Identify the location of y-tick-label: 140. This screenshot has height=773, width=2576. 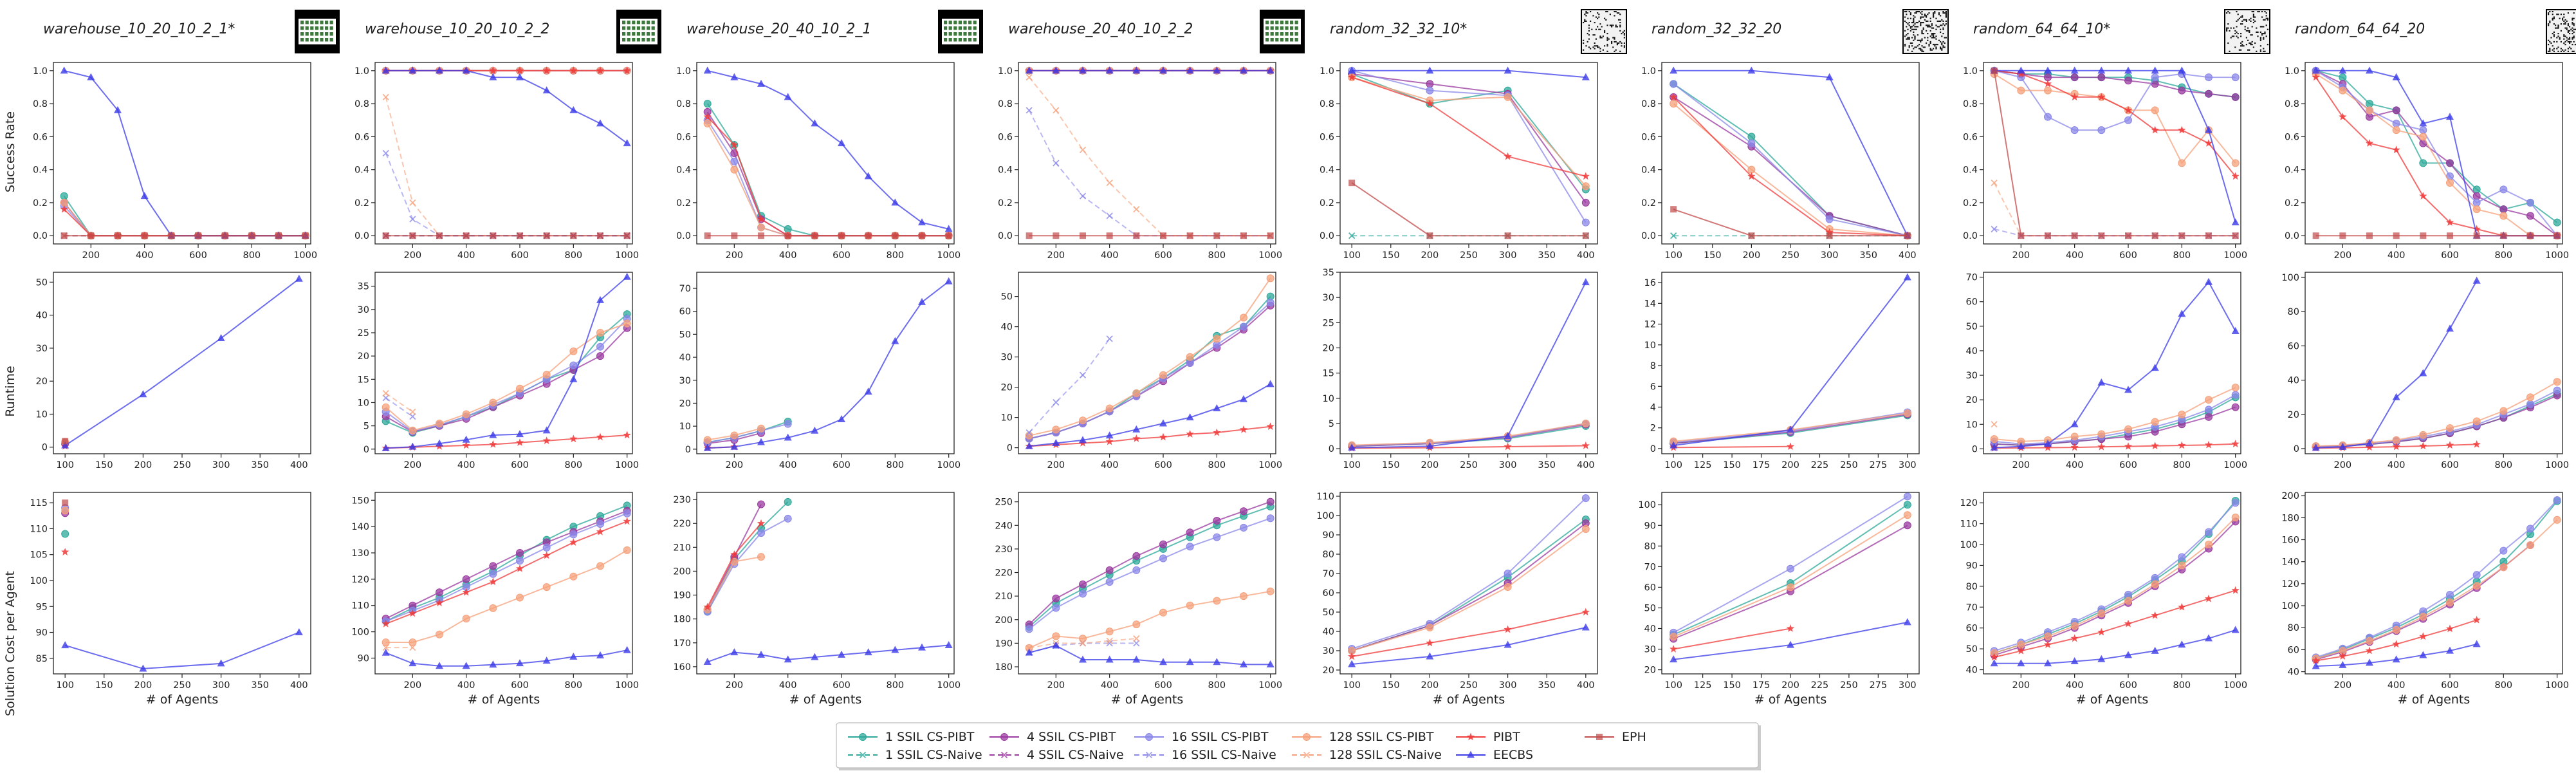
(360, 527).